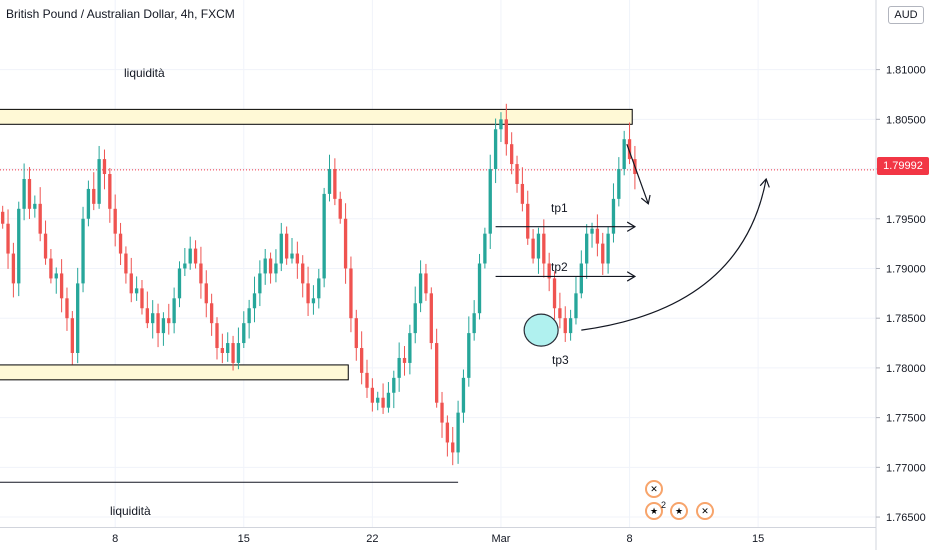  Describe the element at coordinates (674, 254) in the screenshot. I see `projection-curve` at that location.